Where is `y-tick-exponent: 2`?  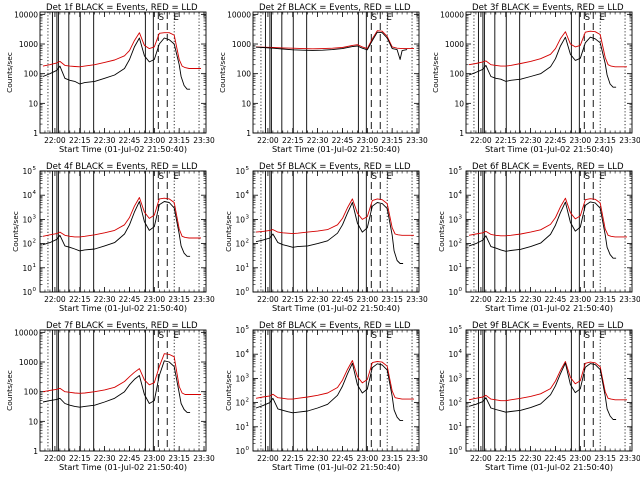 y-tick-exponent: 2 is located at coordinates (461, 401).